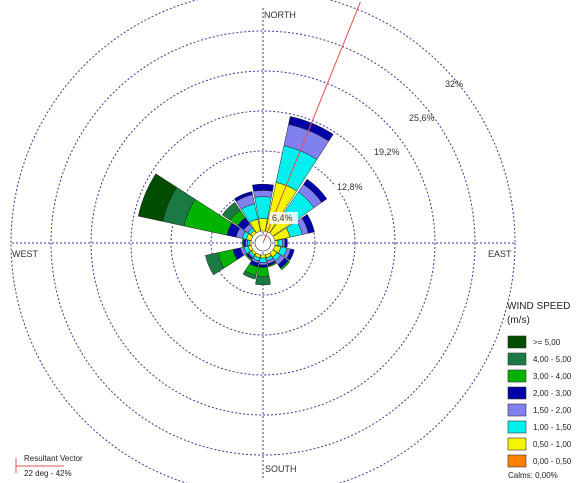  I want to click on sector-112.5-bin-4, so click(290, 254).